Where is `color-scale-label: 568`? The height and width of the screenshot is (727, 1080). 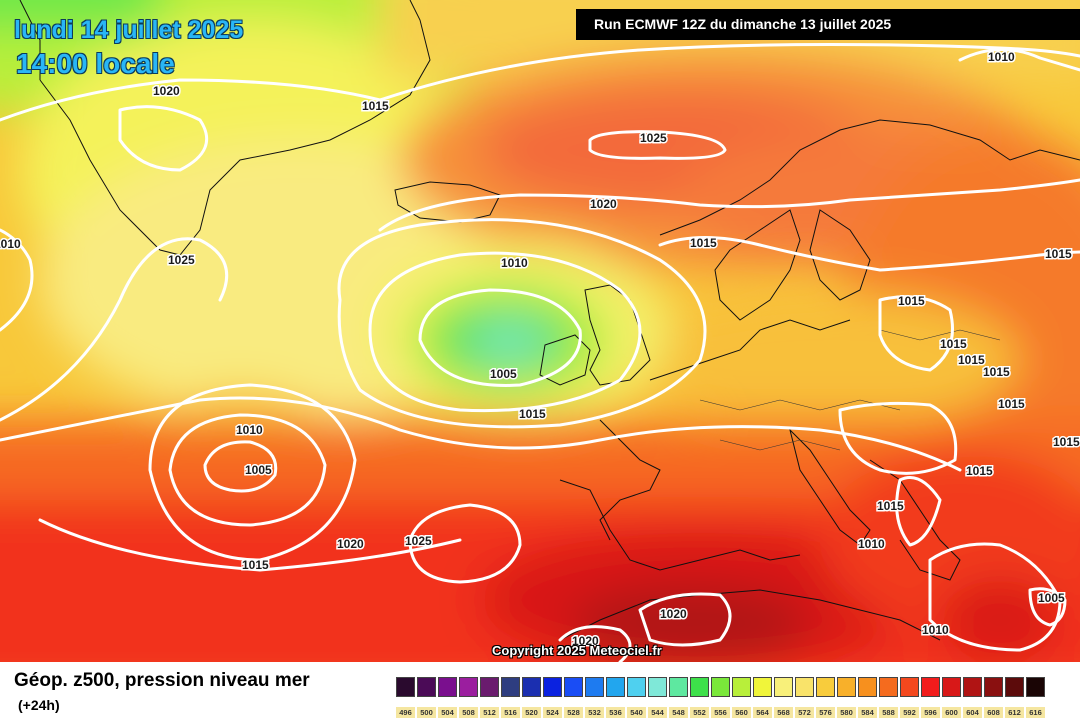
color-scale-label: 568 is located at coordinates (783, 712).